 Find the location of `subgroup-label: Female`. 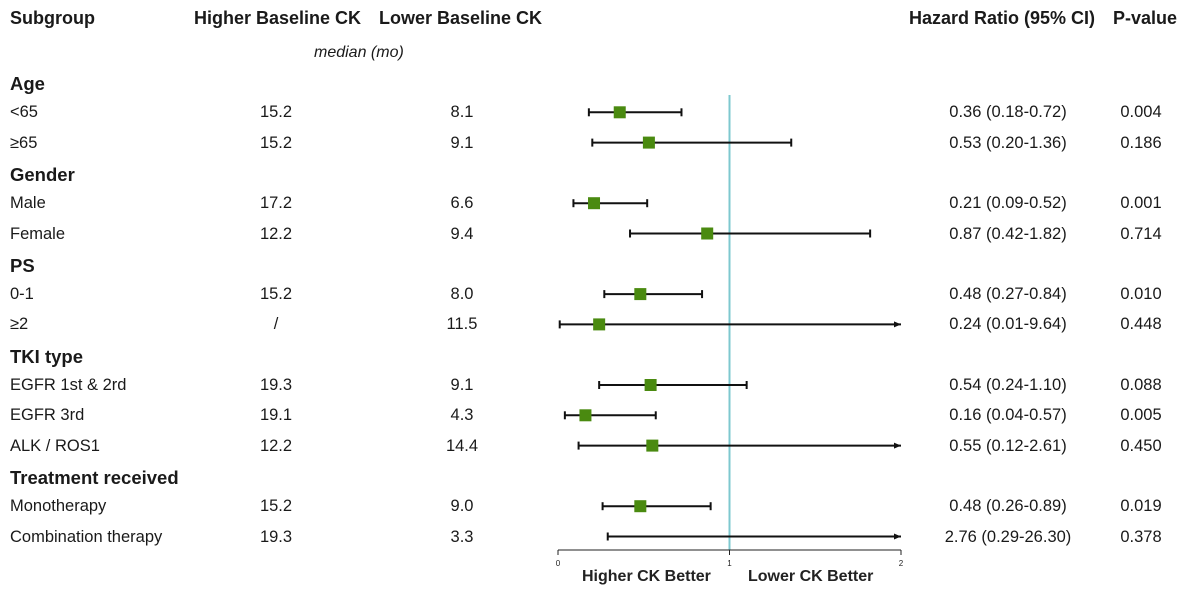

subgroup-label: Female is located at coordinates (38, 233).